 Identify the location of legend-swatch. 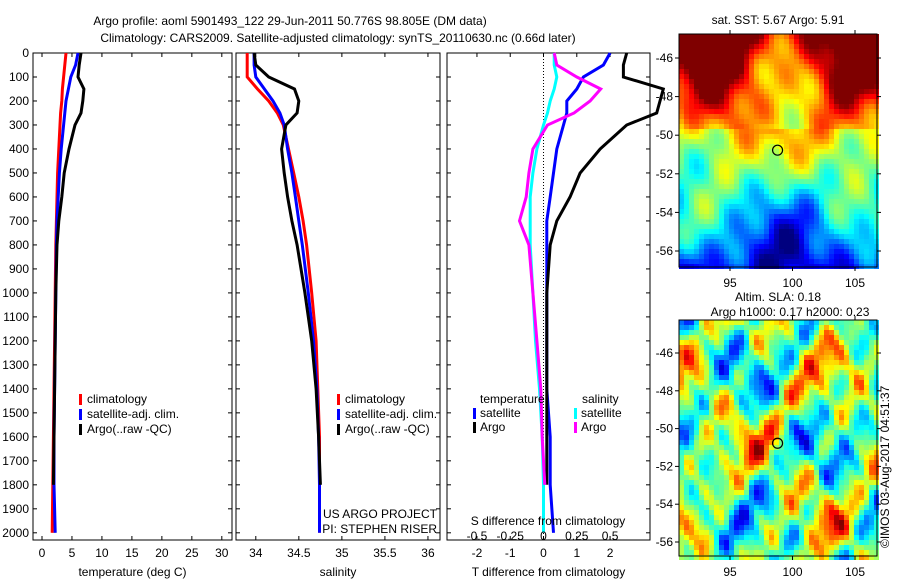
(474, 413).